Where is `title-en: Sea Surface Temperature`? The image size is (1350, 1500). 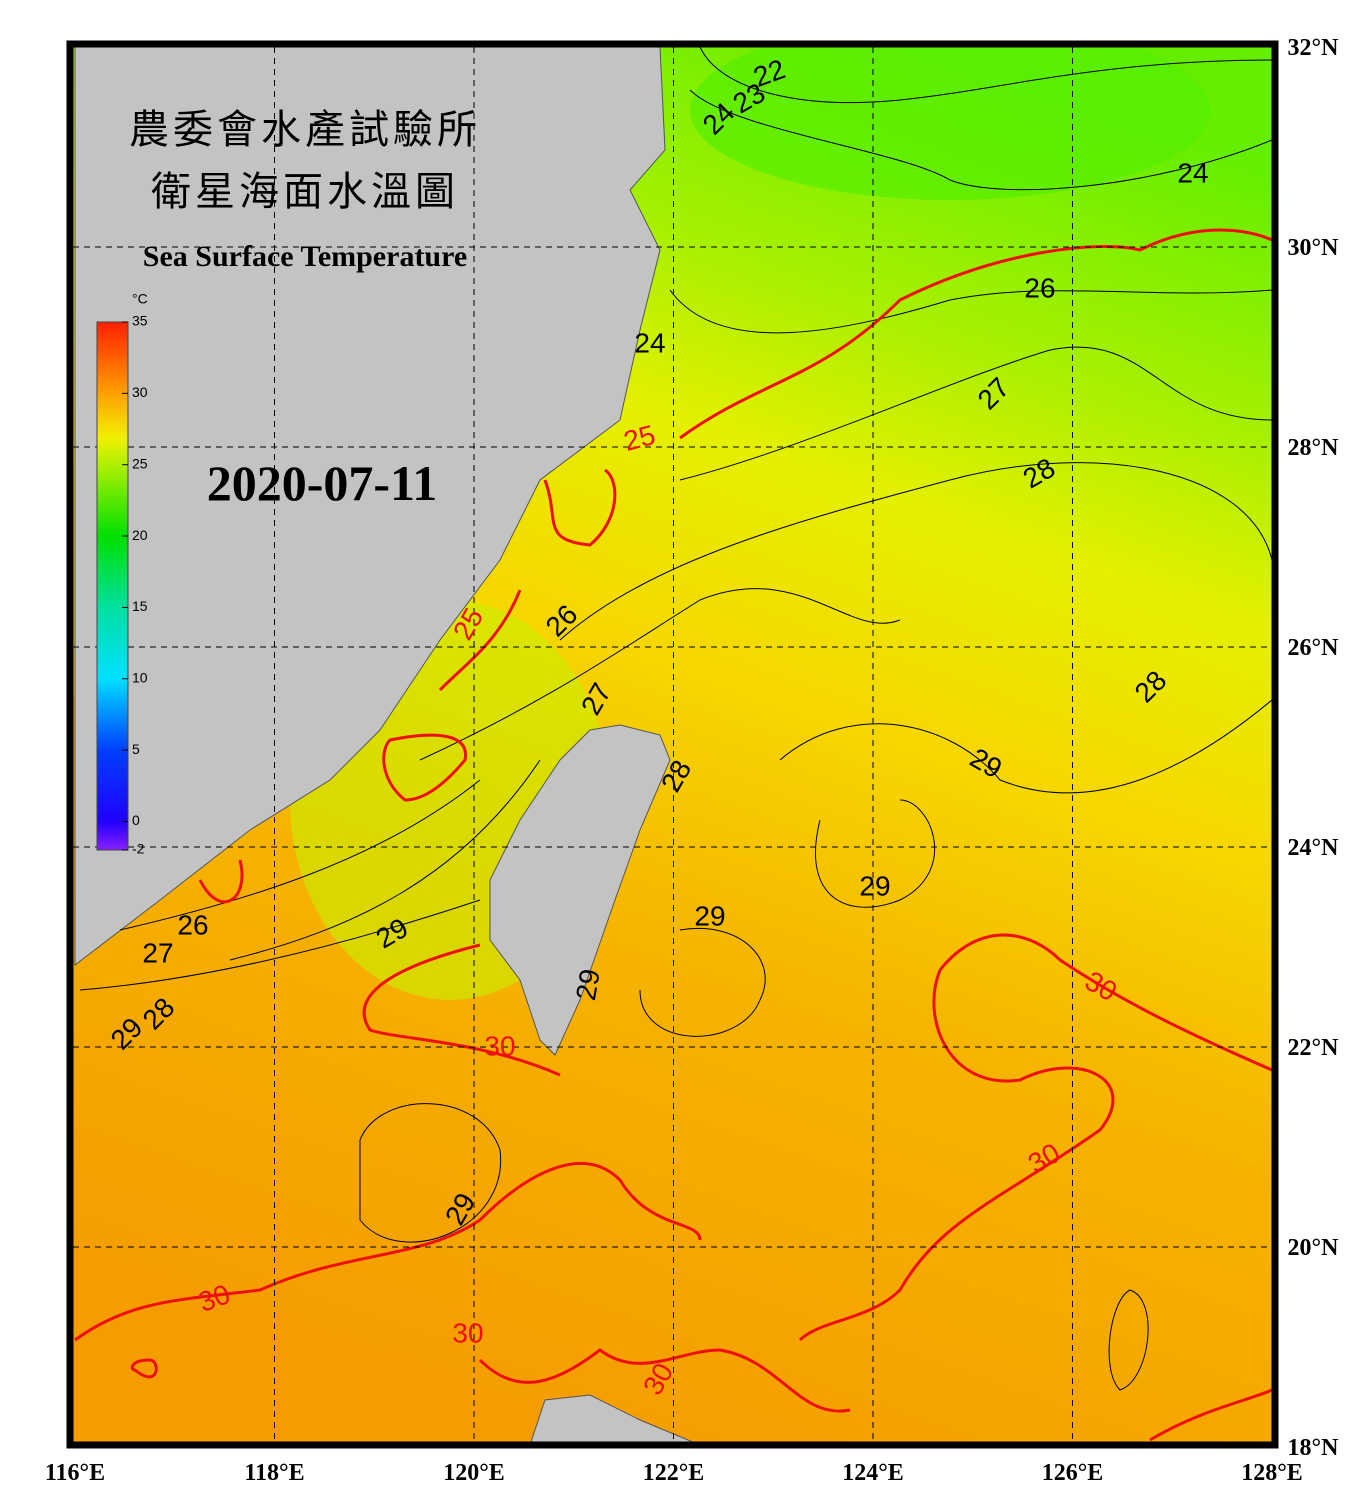
title-en: Sea Surface Temperature is located at coordinates (305, 256).